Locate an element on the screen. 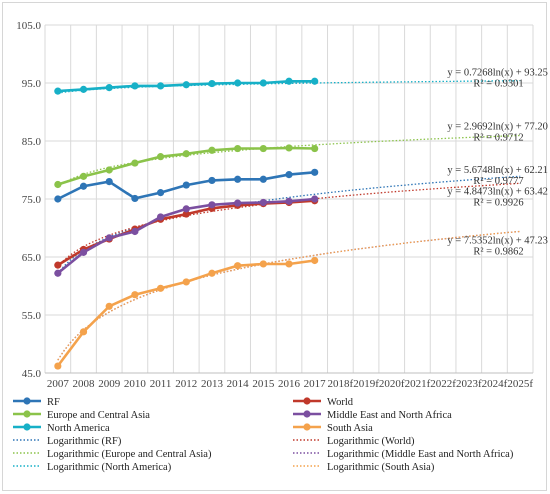 The height and width of the screenshot is (494, 550). x-tick-label: 2020f is located at coordinates (392, 384).